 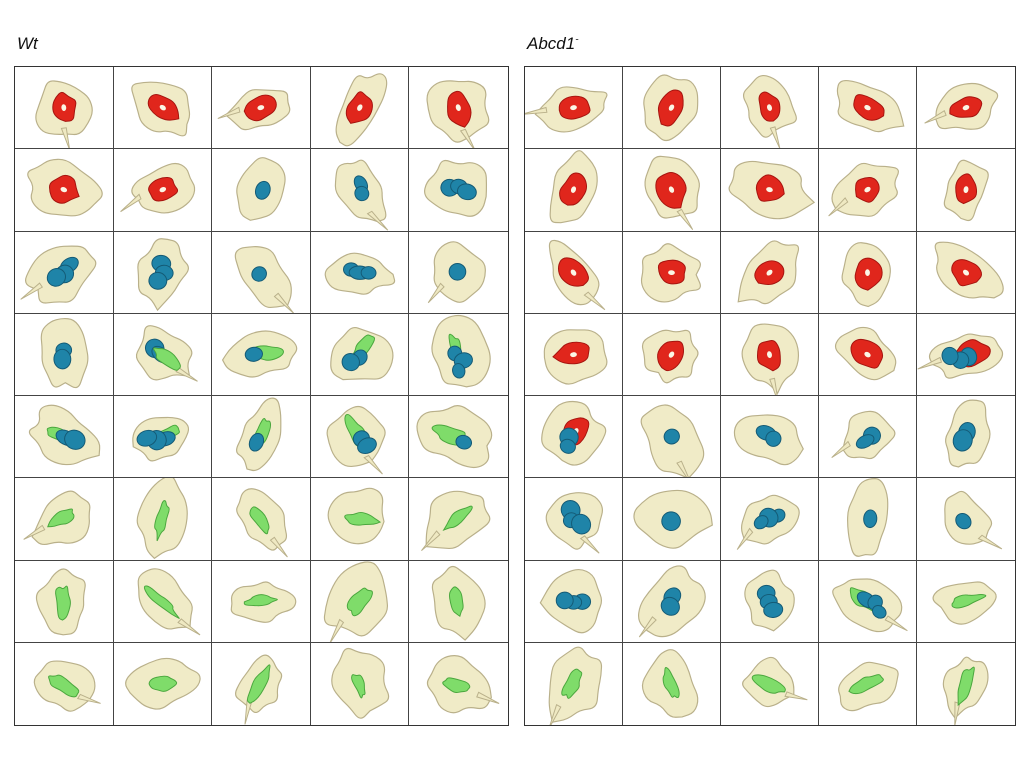 What do you see at coordinates (571, 353) in the screenshot?
I see `organelle-red` at bounding box center [571, 353].